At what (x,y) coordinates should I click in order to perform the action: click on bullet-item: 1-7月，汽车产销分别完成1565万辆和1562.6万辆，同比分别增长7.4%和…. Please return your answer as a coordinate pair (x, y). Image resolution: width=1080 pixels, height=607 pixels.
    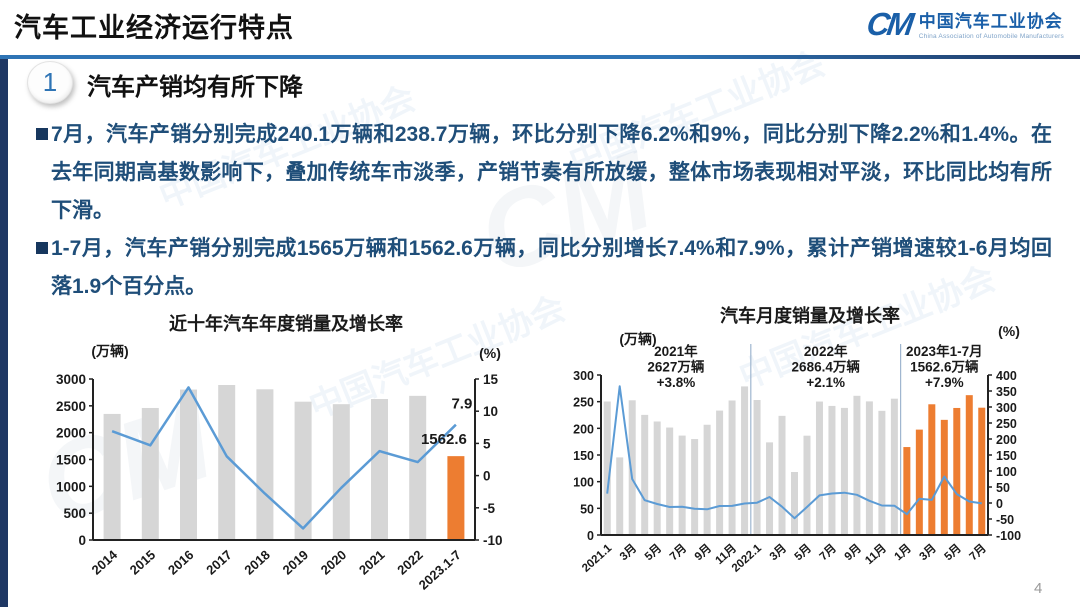
    Looking at the image, I should click on (544, 268).